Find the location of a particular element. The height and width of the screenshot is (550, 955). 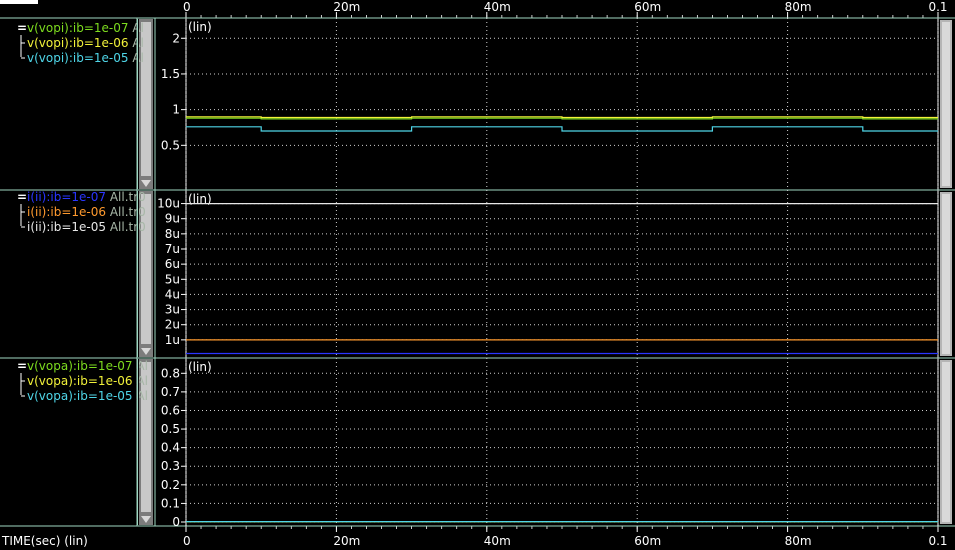

bottom-axis-tick-label: 80m is located at coordinates (798, 541).